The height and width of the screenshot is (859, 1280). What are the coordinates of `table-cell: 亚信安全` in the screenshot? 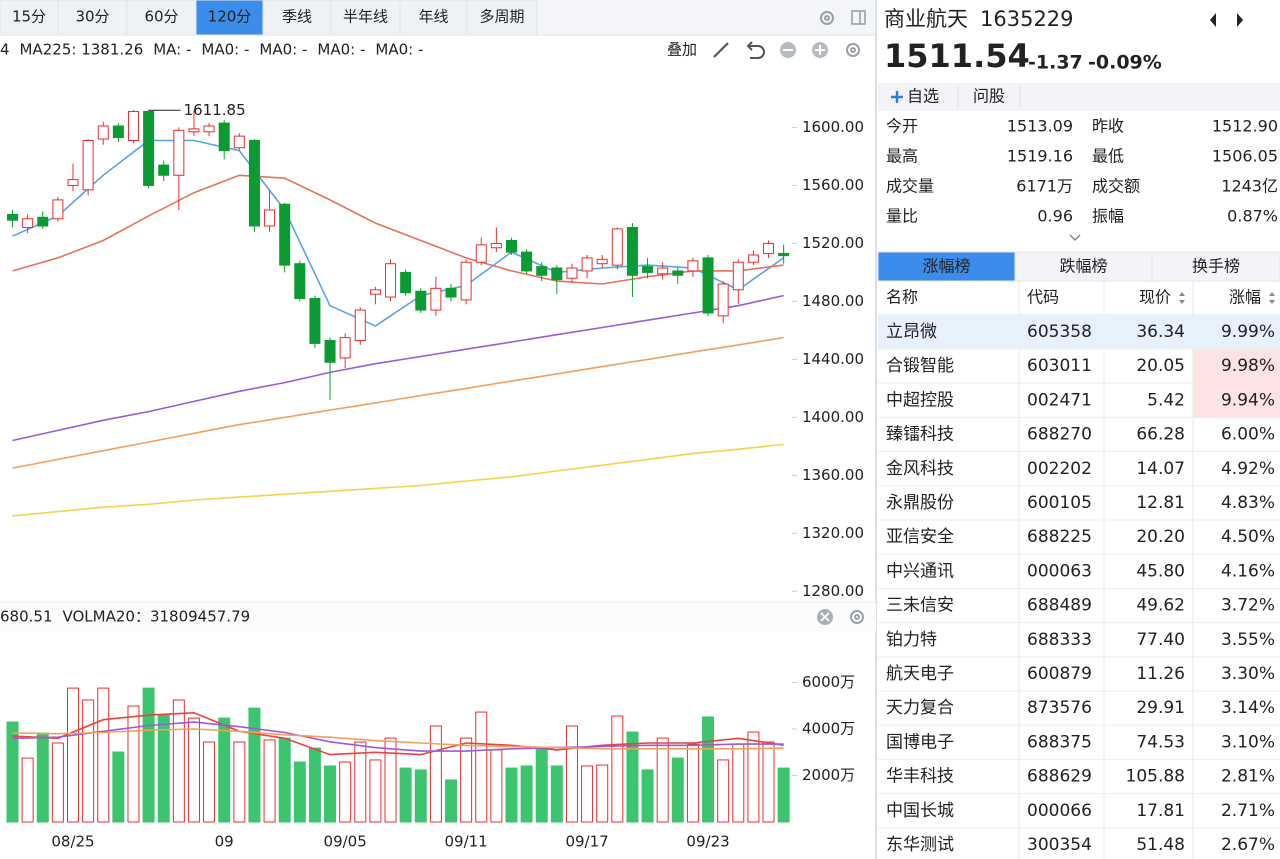 It's located at (920, 537).